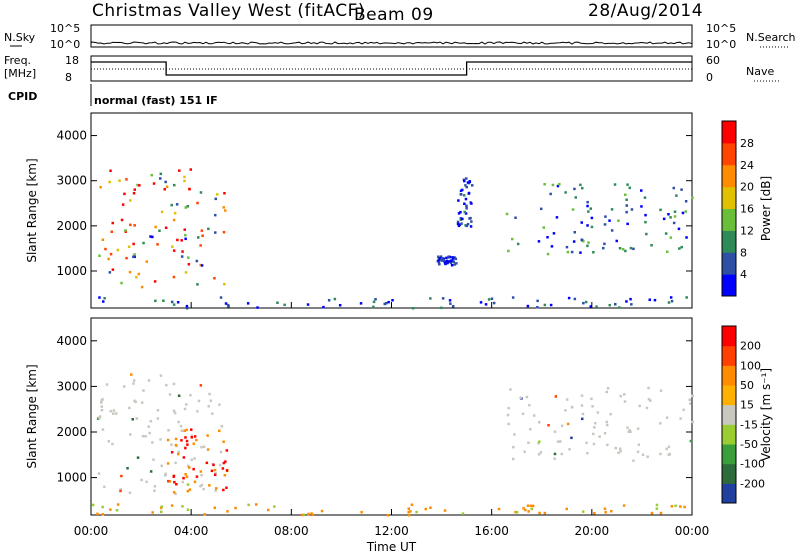  Describe the element at coordinates (68, 77) in the screenshot. I see `freq-tick-low: 8` at that location.